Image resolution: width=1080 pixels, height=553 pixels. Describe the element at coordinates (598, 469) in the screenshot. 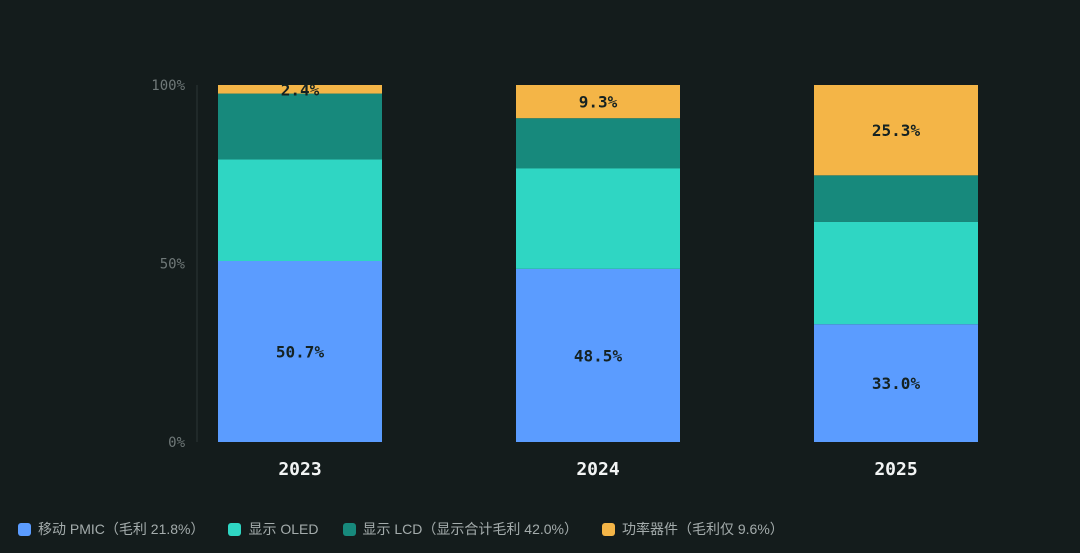

I see `x-tick-label: 2024` at that location.